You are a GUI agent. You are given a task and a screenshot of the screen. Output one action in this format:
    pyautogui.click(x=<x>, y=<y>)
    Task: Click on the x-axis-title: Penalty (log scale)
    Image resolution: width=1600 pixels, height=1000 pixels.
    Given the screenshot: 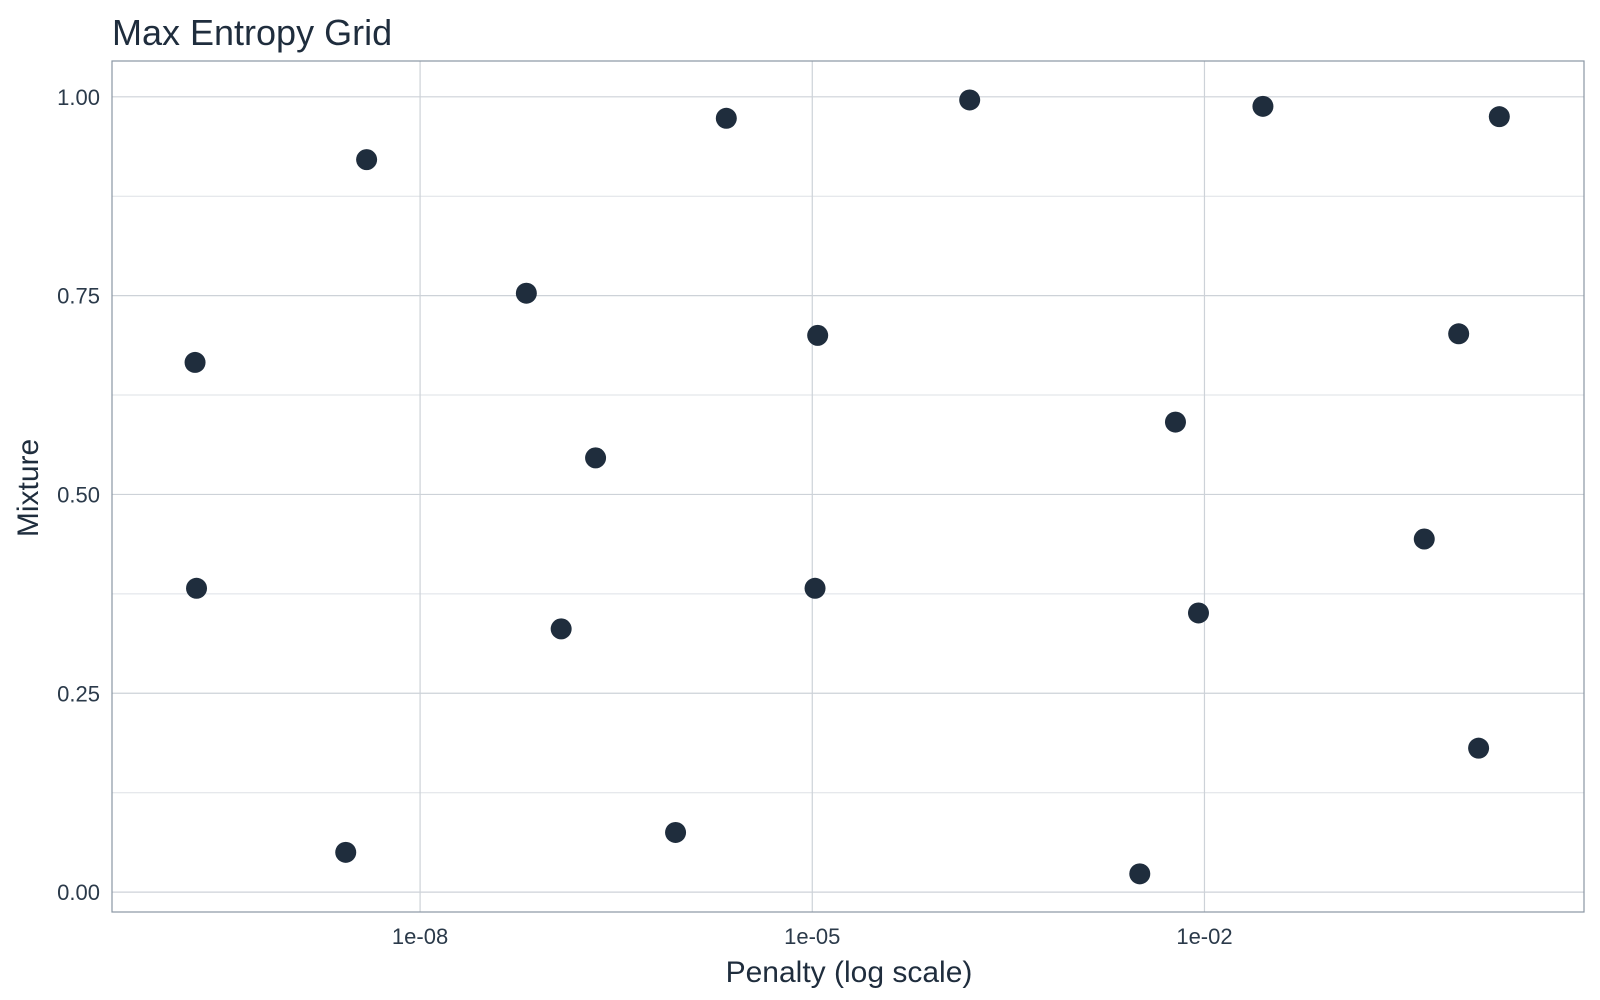 What is the action you would take?
    pyautogui.click(x=849, y=972)
    